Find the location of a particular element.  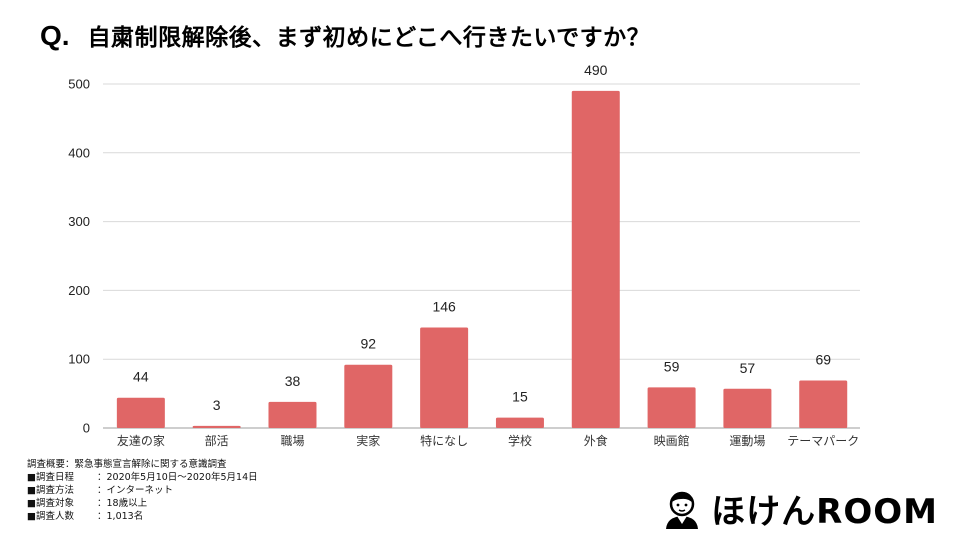

question-text: 自粛制限解除後、まず初めにどこへ行きたいですか？ is located at coordinates (369, 38).